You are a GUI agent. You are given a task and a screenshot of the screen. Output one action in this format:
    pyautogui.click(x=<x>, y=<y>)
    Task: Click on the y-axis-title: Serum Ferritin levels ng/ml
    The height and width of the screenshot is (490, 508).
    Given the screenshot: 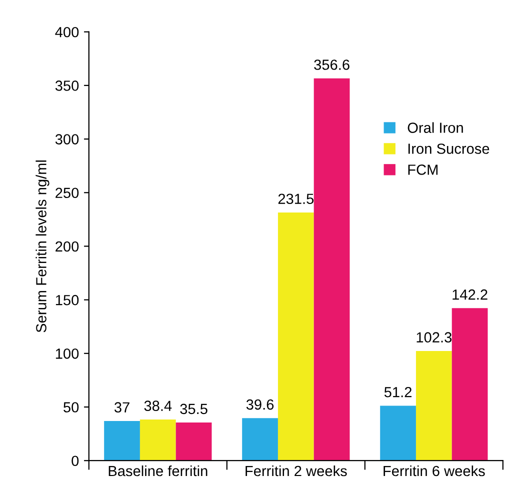 What is the action you would take?
    pyautogui.click(x=43, y=246)
    